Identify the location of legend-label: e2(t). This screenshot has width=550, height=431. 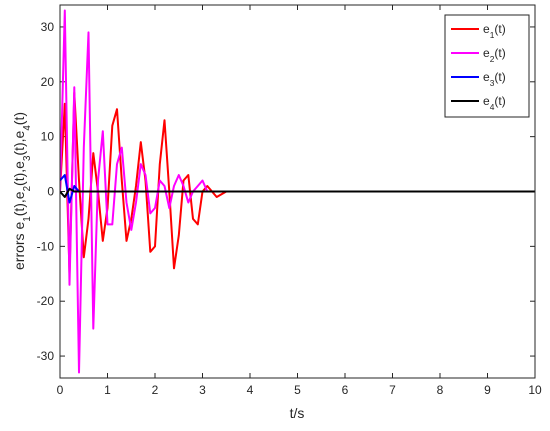
(494, 55).